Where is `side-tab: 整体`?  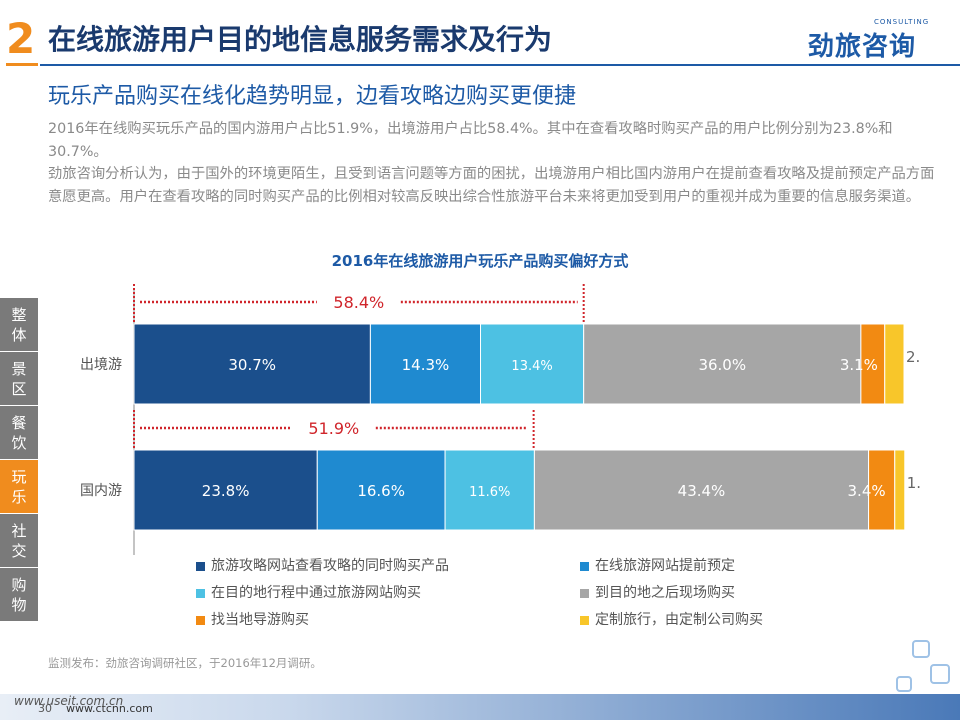
side-tab: 整体 is located at coordinates (19, 324).